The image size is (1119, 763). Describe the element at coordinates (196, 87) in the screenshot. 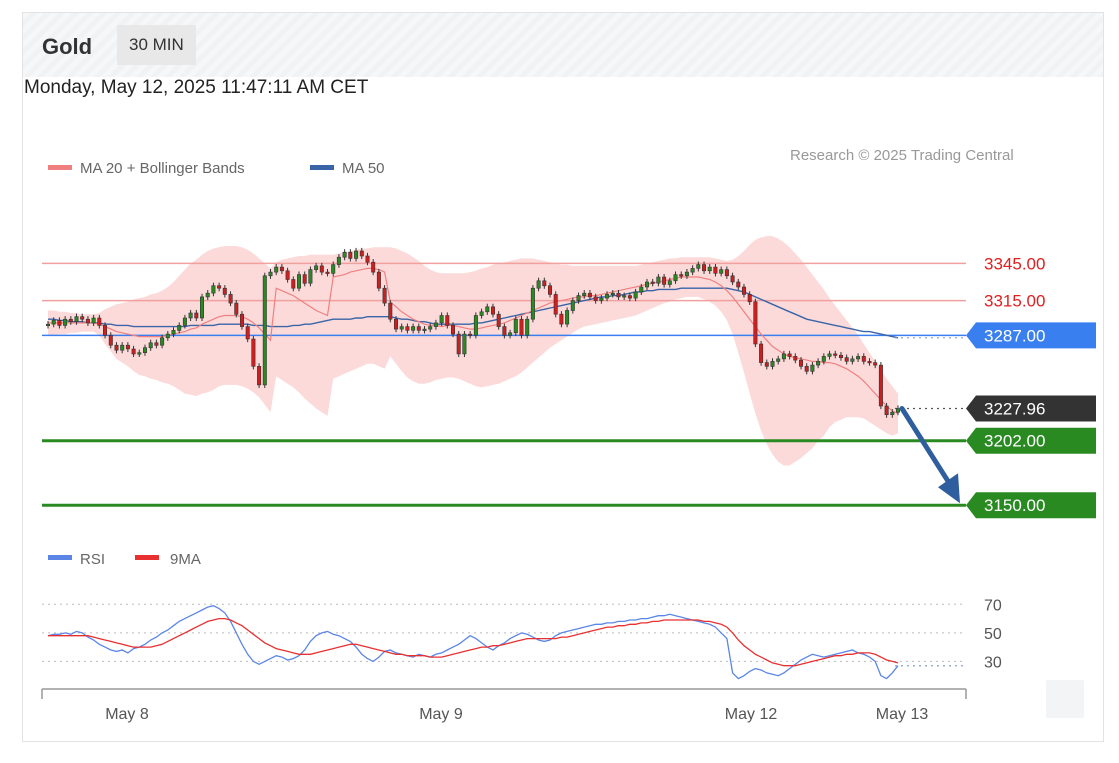

I see `chart-datetime: Monday, May 12, 2025 11:47:11 AM CET` at that location.